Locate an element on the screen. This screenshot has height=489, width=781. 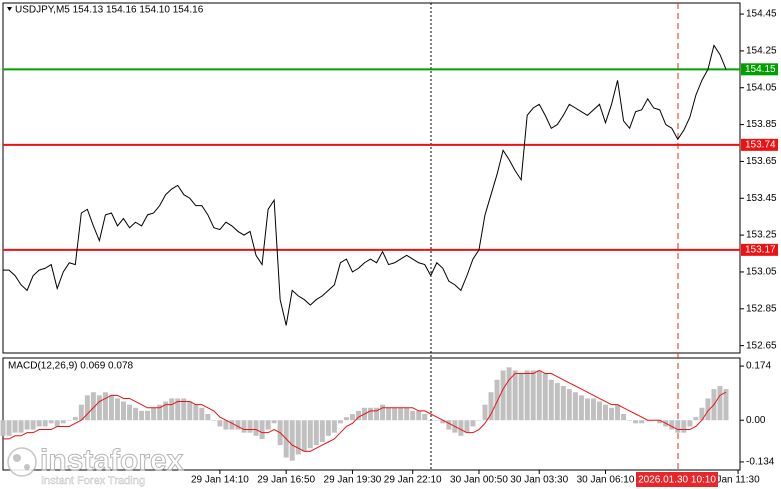
y-tick-label: 152.85 is located at coordinates (761, 308).